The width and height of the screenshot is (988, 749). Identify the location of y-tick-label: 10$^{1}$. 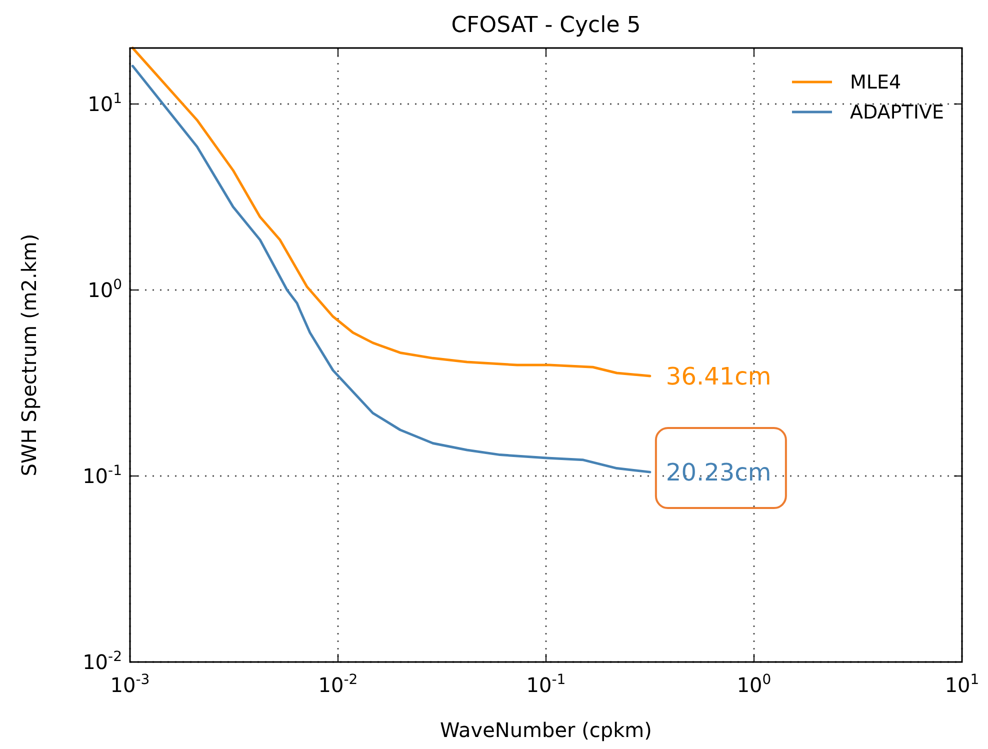
(105, 103).